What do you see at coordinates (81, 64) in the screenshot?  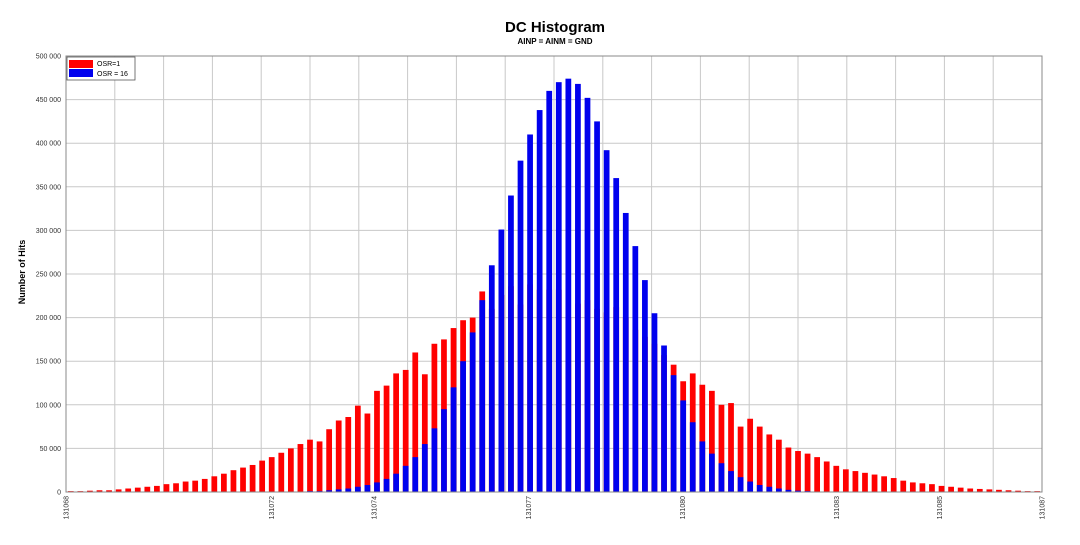 I see `legend-swatch-osr1` at bounding box center [81, 64].